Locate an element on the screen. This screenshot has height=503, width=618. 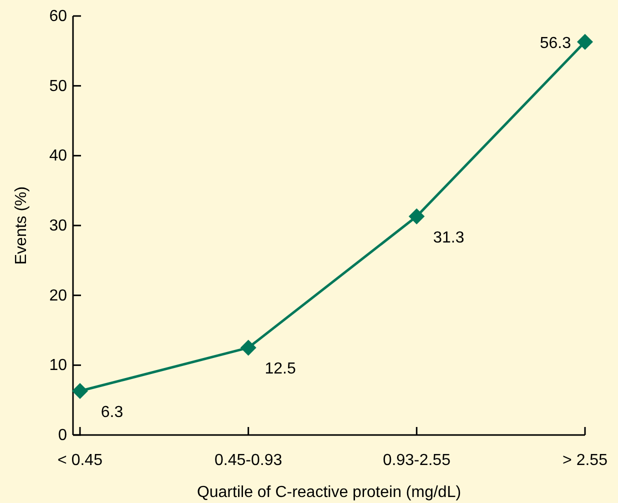
x-tick-label: < 0.45 is located at coordinates (80, 460).